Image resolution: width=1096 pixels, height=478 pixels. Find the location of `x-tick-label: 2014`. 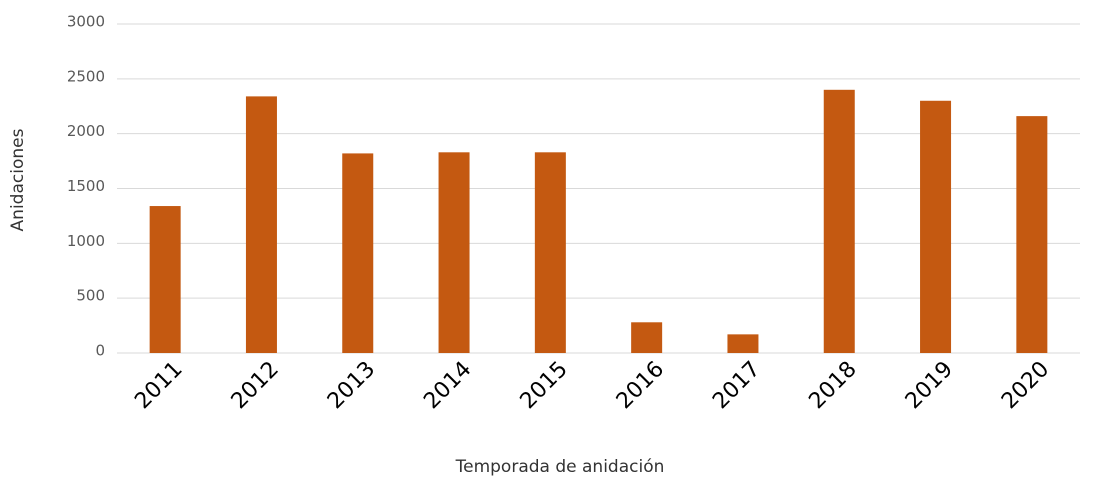

x-tick-label: 2014 is located at coordinates (447, 385).